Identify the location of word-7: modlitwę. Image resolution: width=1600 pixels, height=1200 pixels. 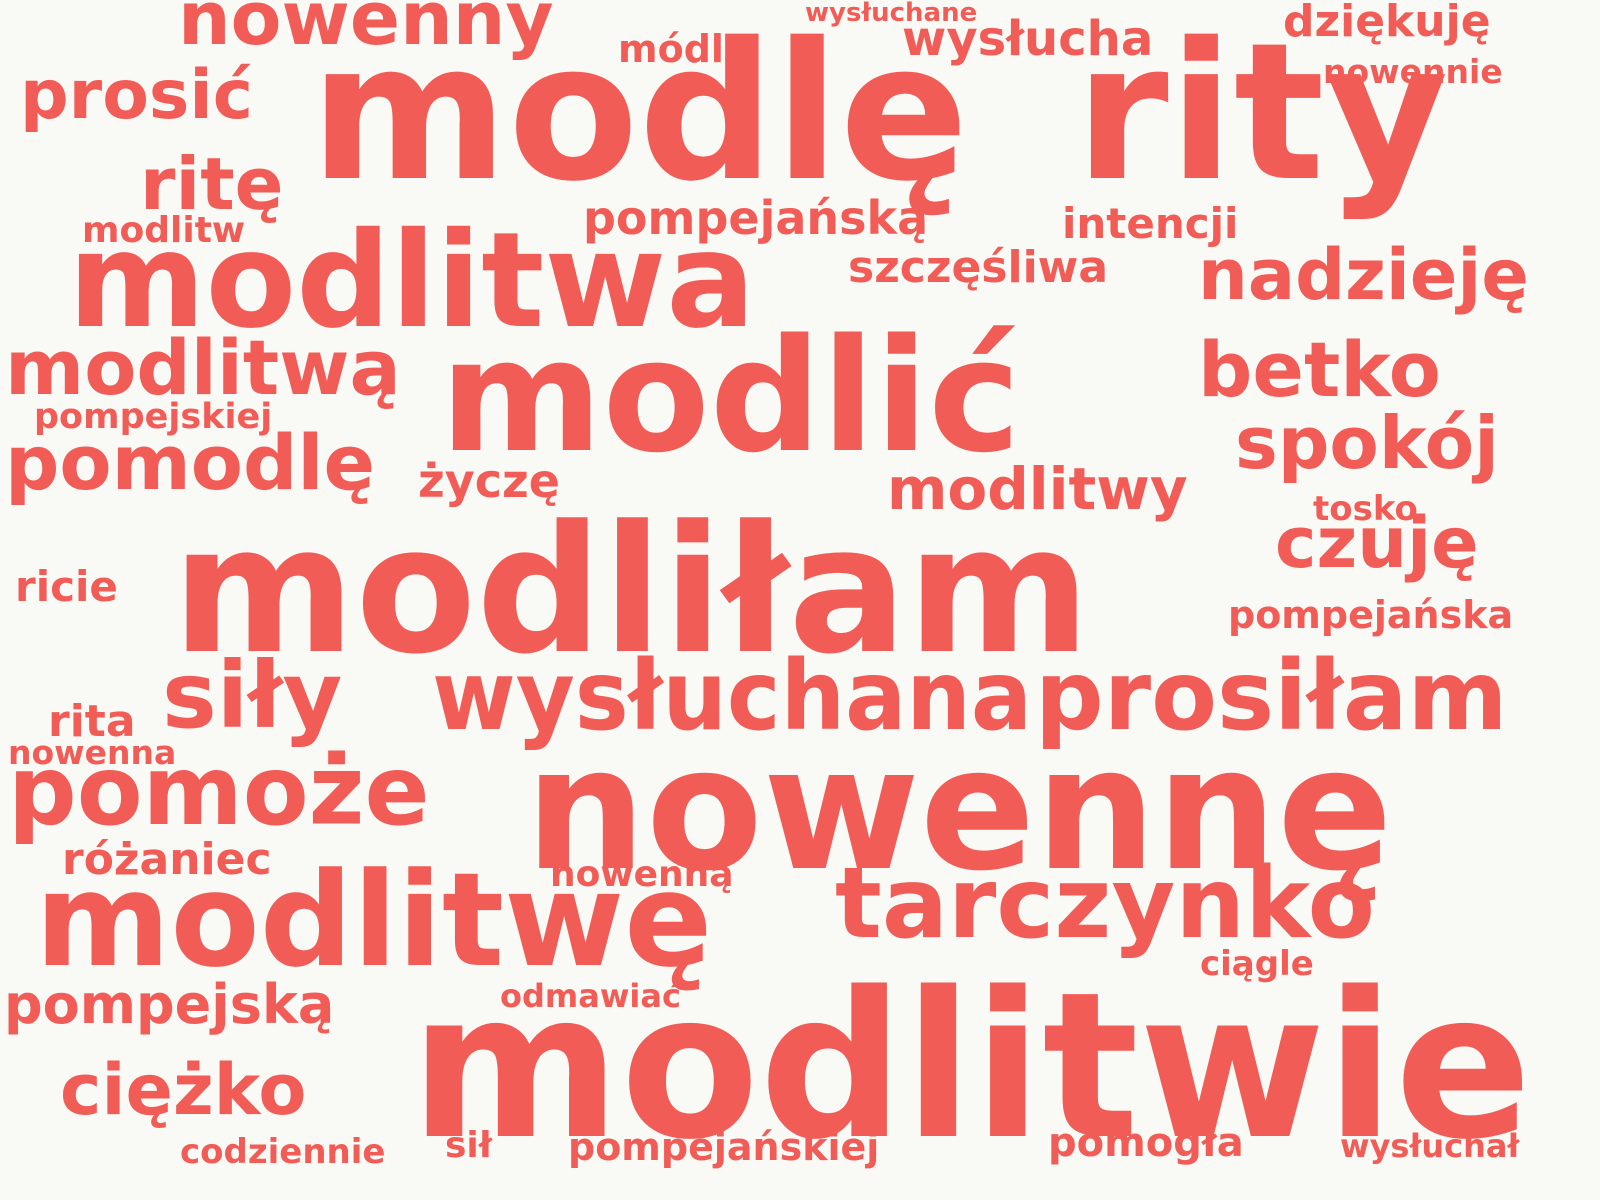
(374, 920).